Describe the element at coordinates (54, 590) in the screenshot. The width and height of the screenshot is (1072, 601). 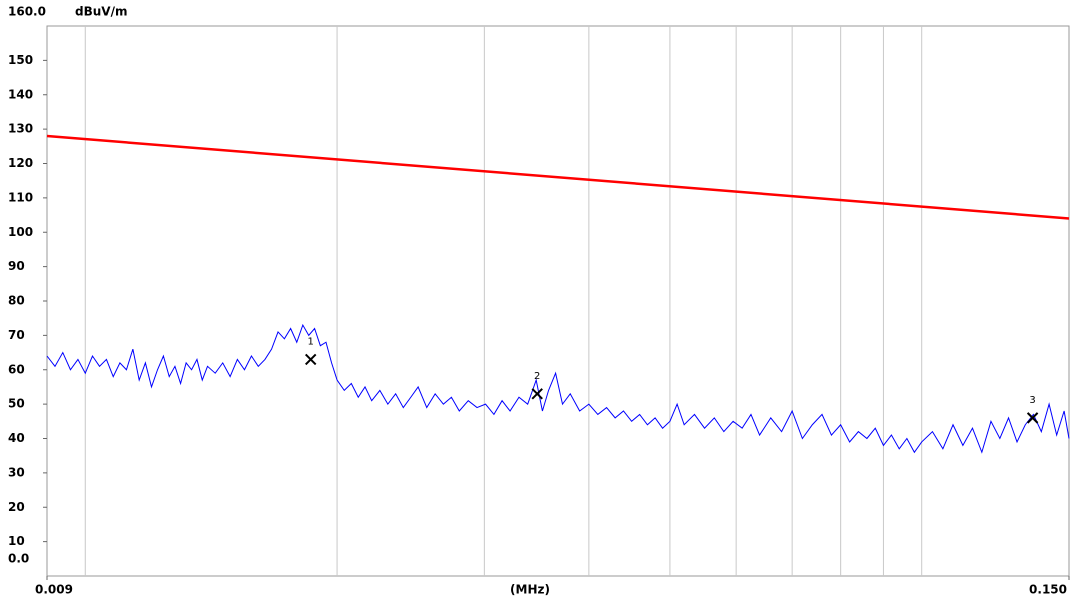
I see `x-tick-label: 0.009` at that location.